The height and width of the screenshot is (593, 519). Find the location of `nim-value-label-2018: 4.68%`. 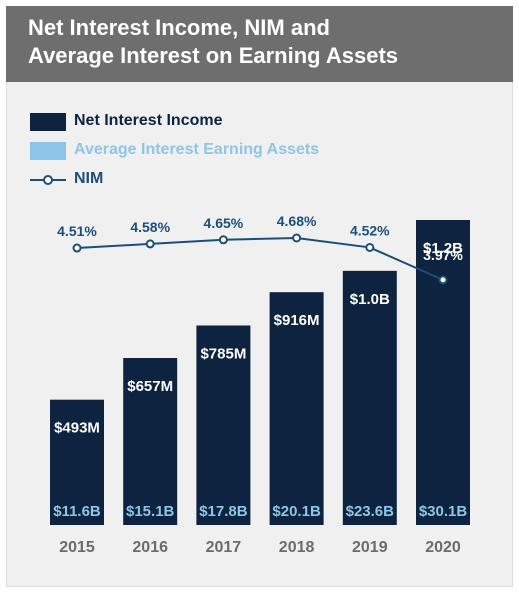

nim-value-label-2018: 4.68% is located at coordinates (297, 221).